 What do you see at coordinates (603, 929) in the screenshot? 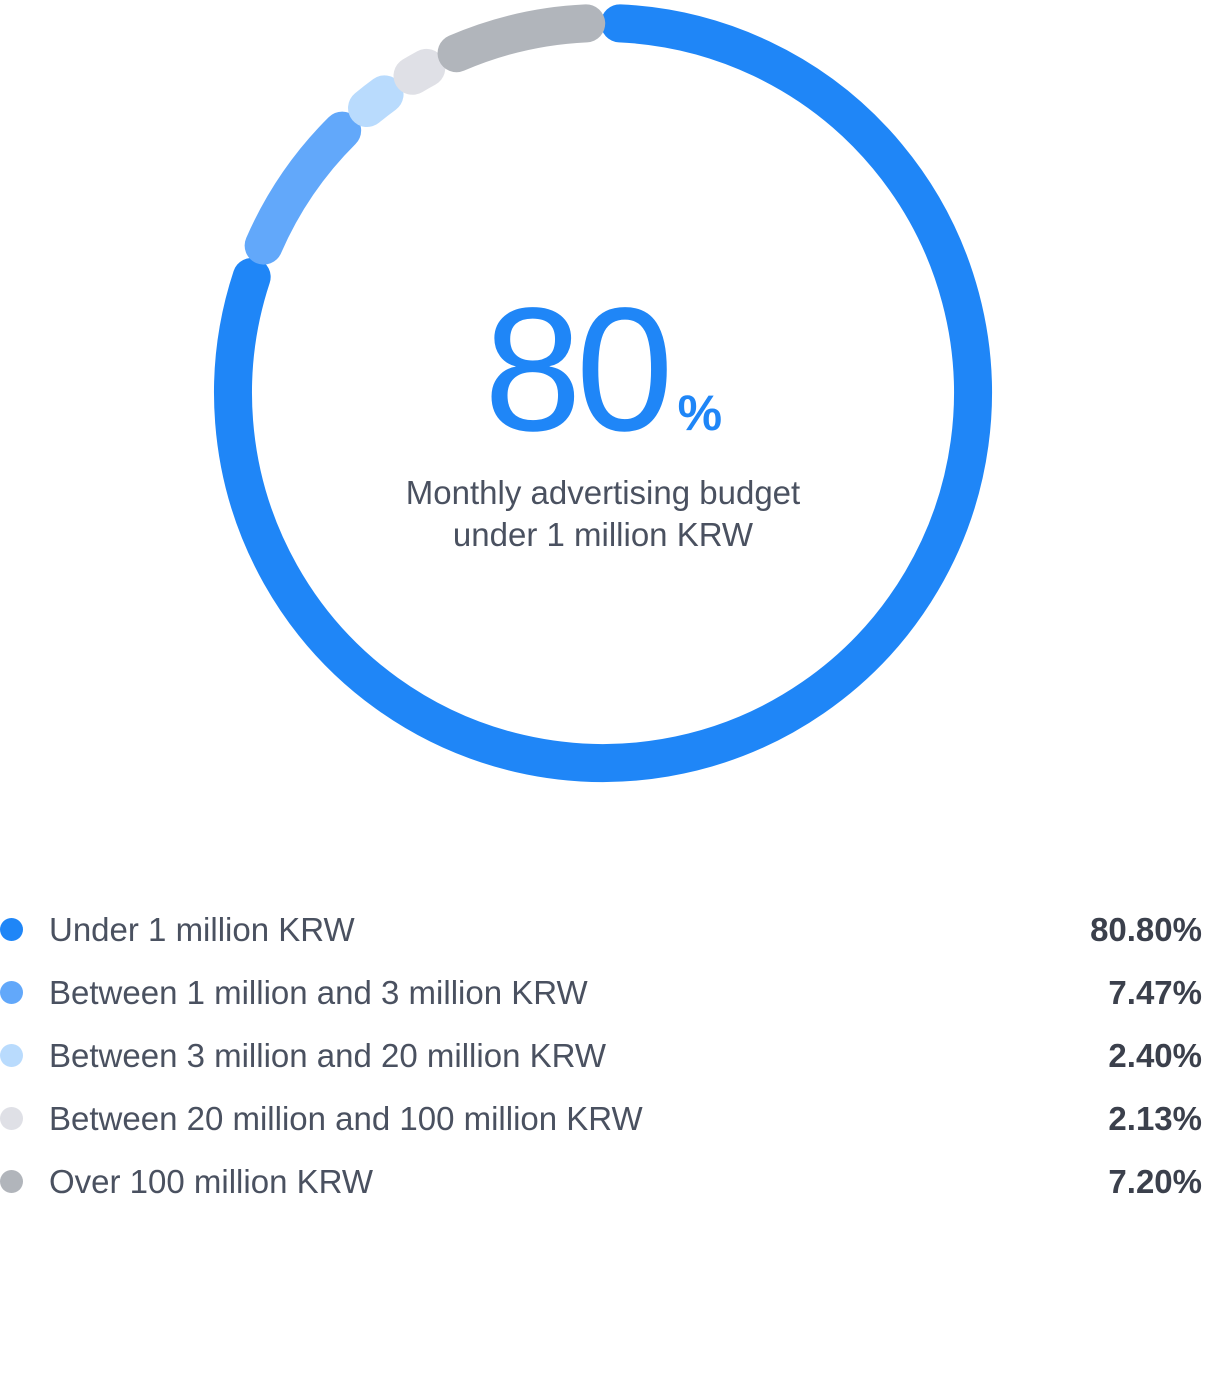
I see `legend-item: Under 1 million KRW 80.80%` at bounding box center [603, 929].